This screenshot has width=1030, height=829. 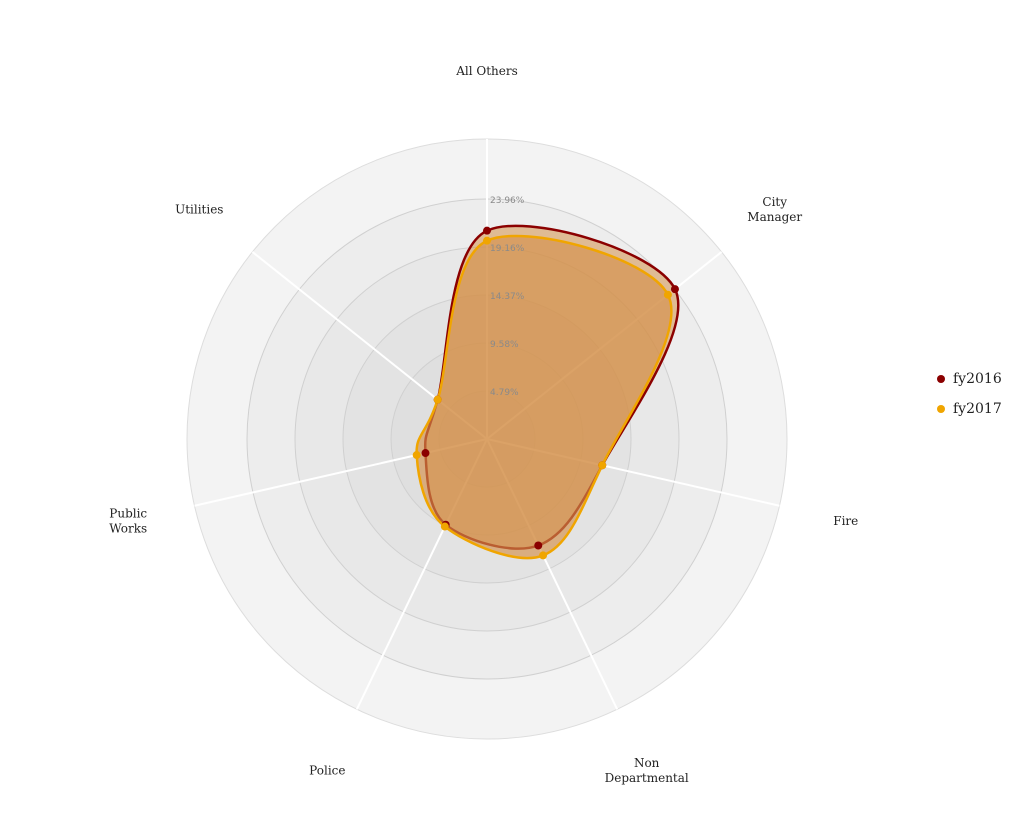 I want to click on tick-label: 19.16%, so click(x=507, y=249).